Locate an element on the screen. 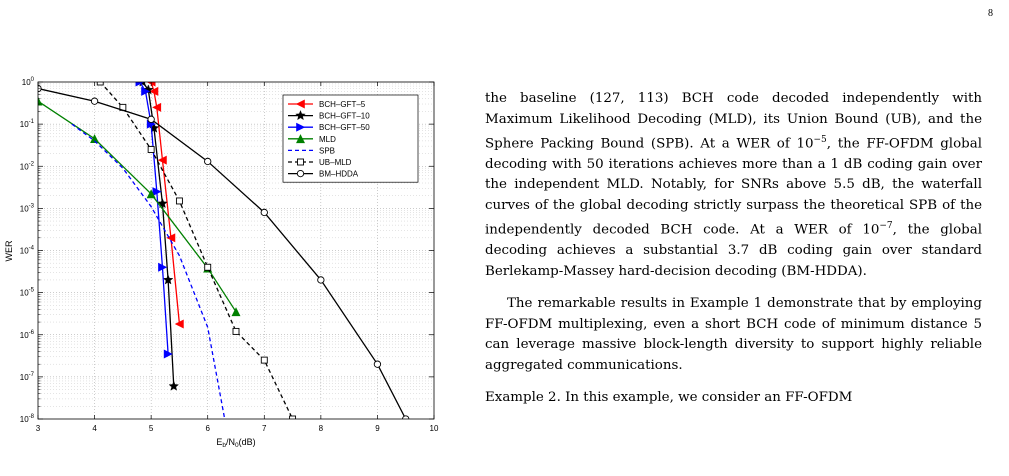  legend-label: BCH–GFT–10 is located at coordinates (344, 116).